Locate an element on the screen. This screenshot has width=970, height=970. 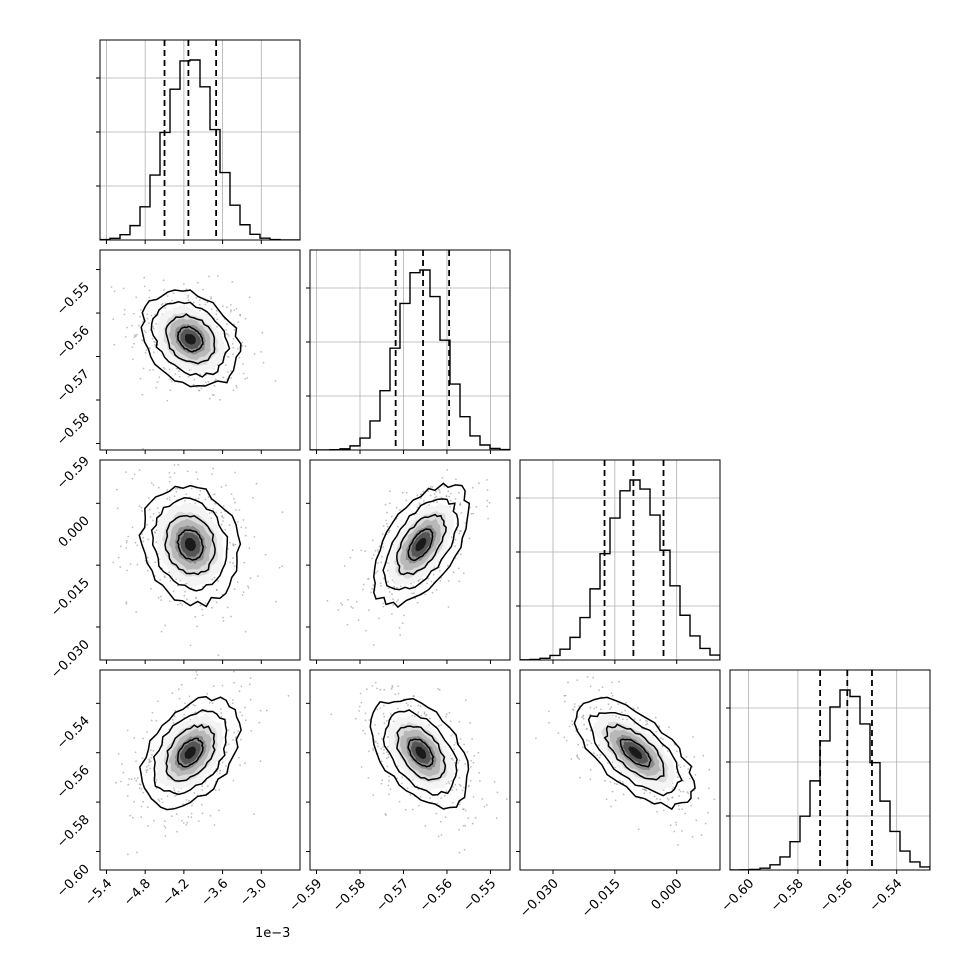
histogram-step-line is located at coordinates (410, 359).